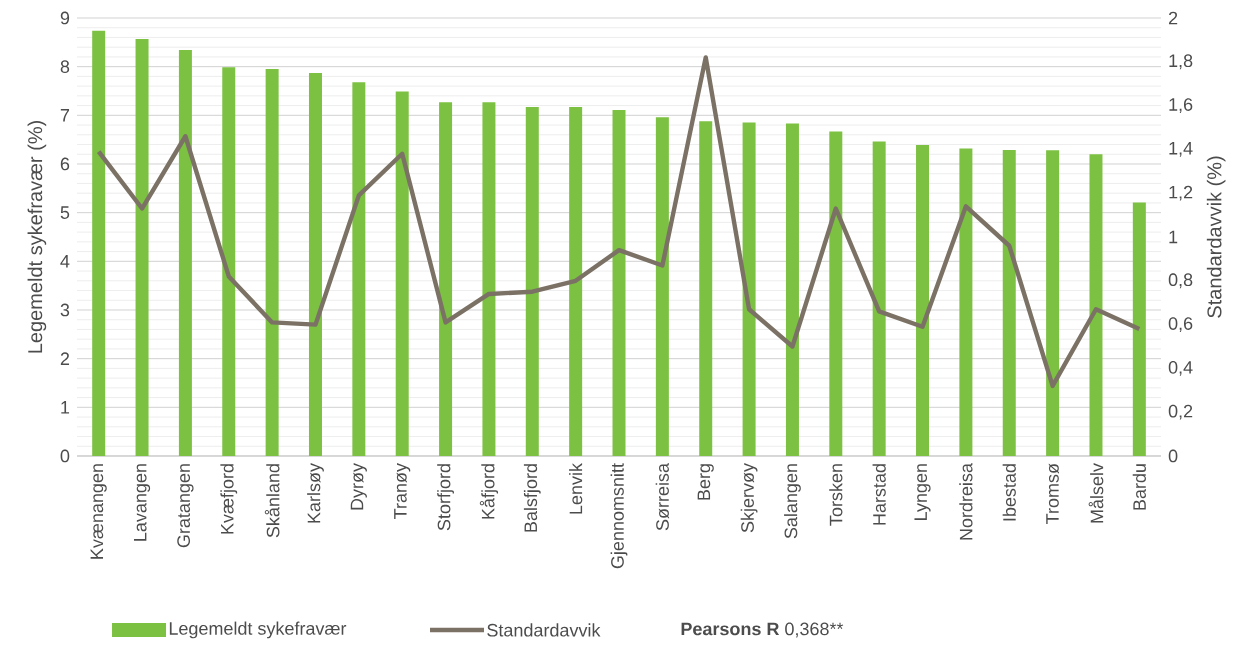 The image size is (1252, 646). What do you see at coordinates (65, 261) in the screenshot?
I see `y-tick-label: 4` at bounding box center [65, 261].